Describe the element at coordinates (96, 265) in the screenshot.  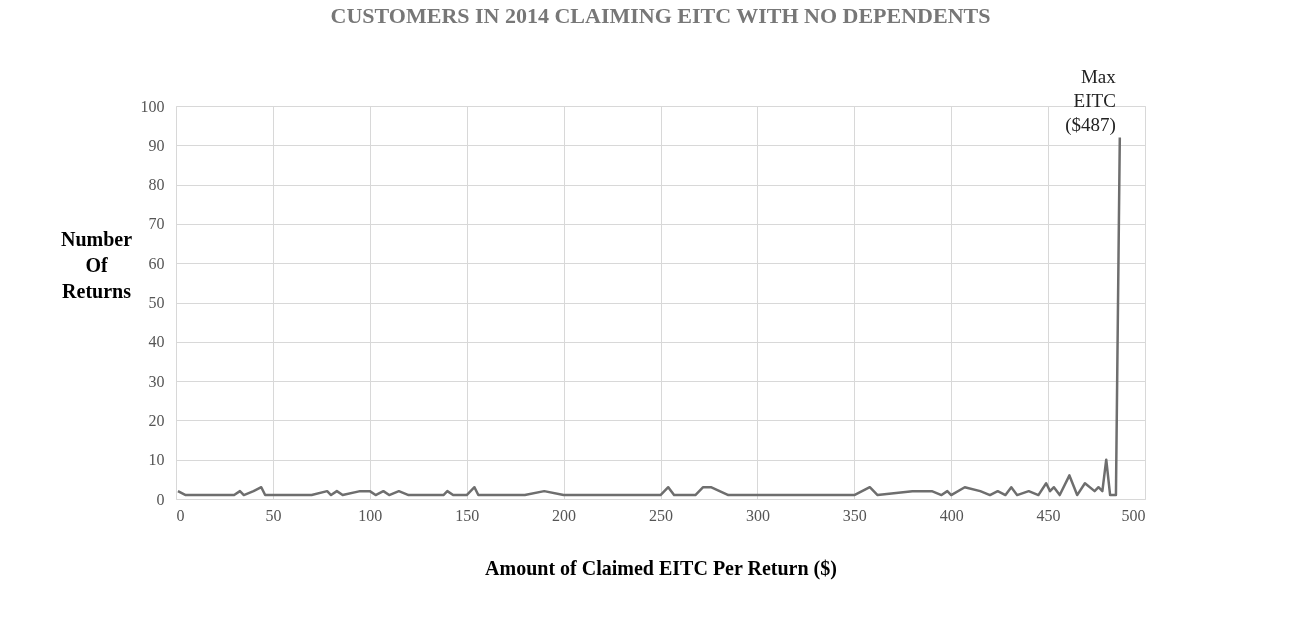
I see `y-axis-title: Number Of Returns` at that location.